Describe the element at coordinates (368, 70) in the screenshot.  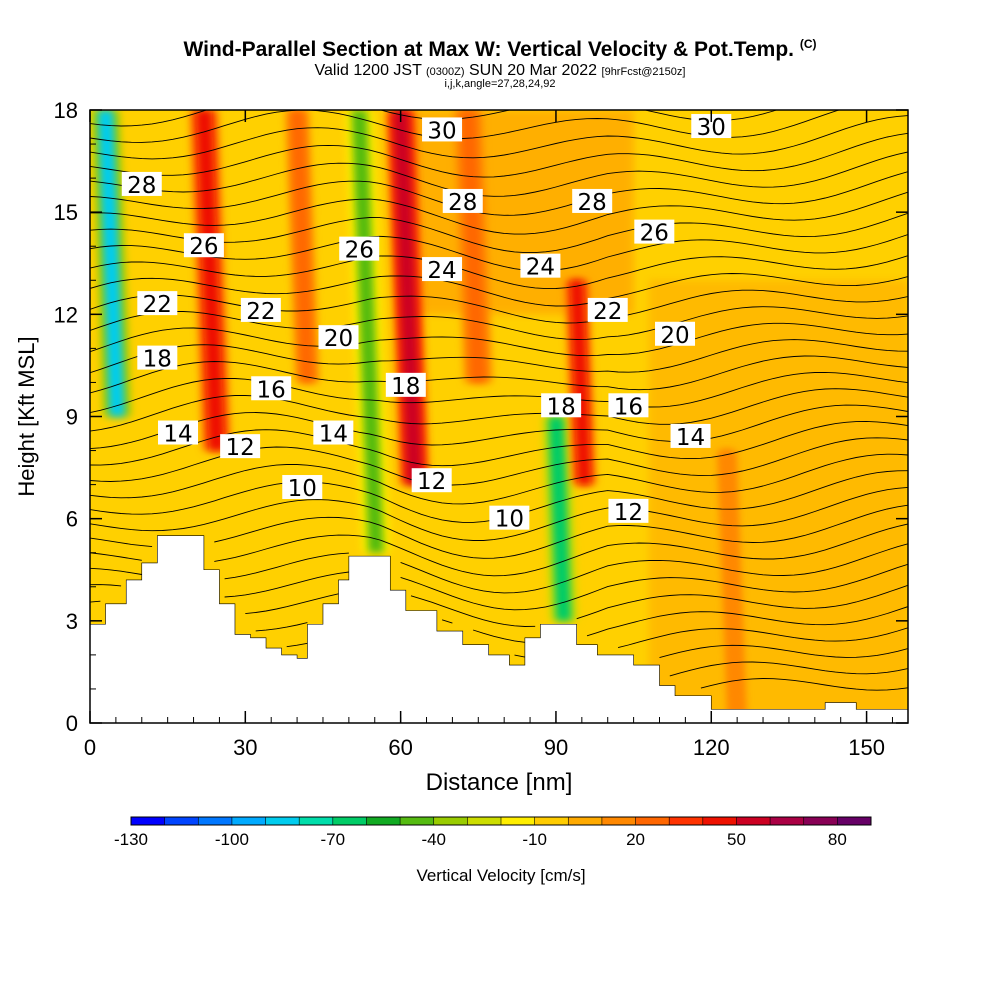
I see `subtitle-valid: Valid 1200 JST` at that location.